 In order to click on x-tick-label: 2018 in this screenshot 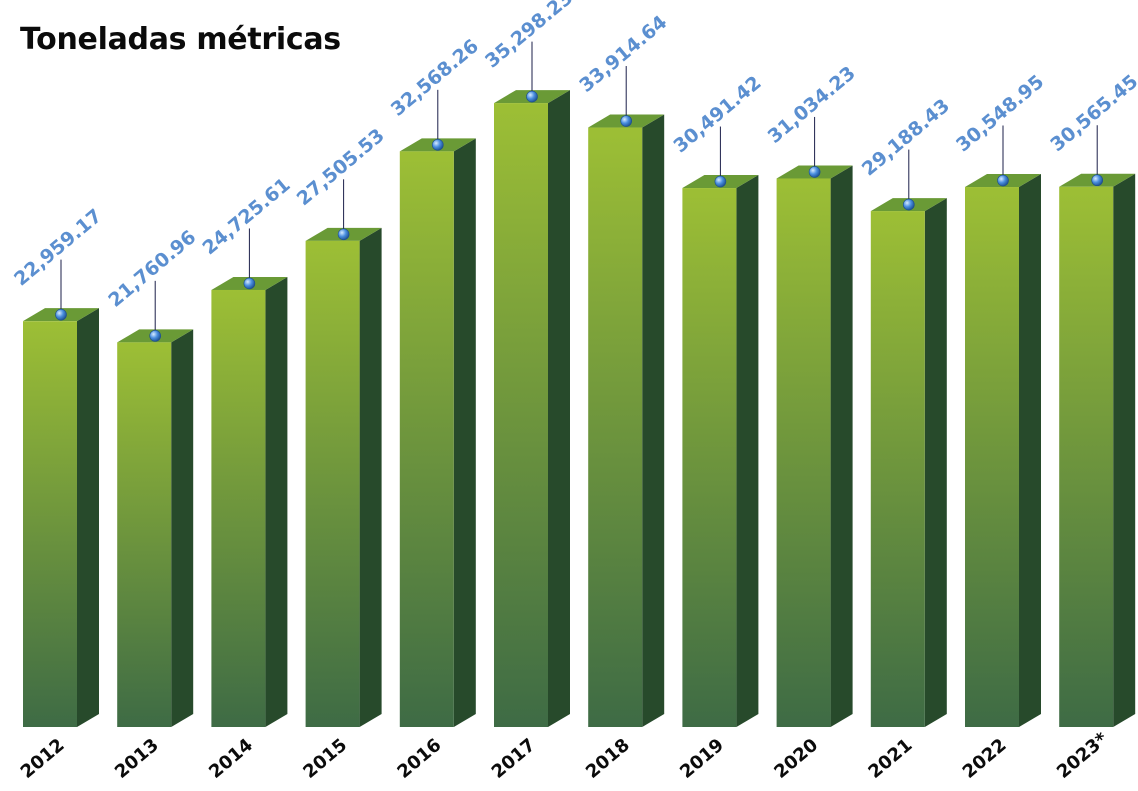, I will do `click(608, 759)`.